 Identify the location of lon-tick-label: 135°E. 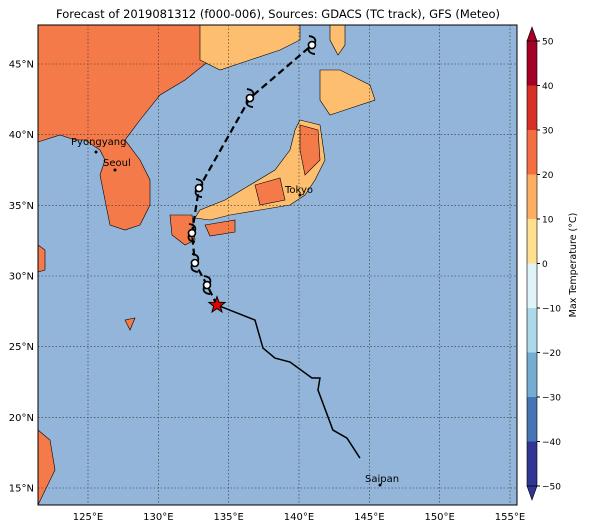
(228, 517).